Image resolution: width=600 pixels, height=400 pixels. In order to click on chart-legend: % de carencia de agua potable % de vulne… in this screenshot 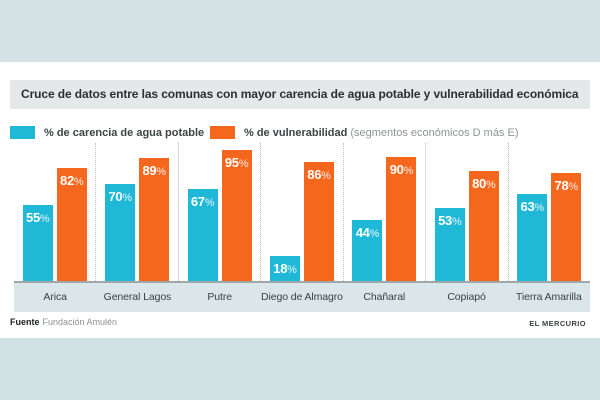, I will do `click(264, 132)`.